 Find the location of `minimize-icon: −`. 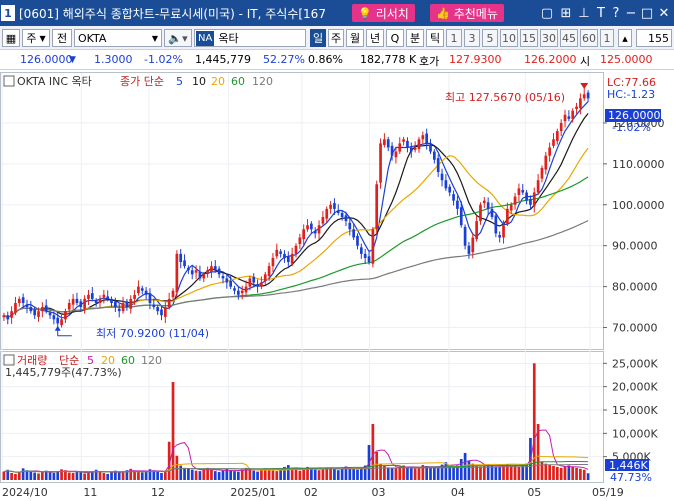

minimize-icon: − is located at coordinates (631, 13).